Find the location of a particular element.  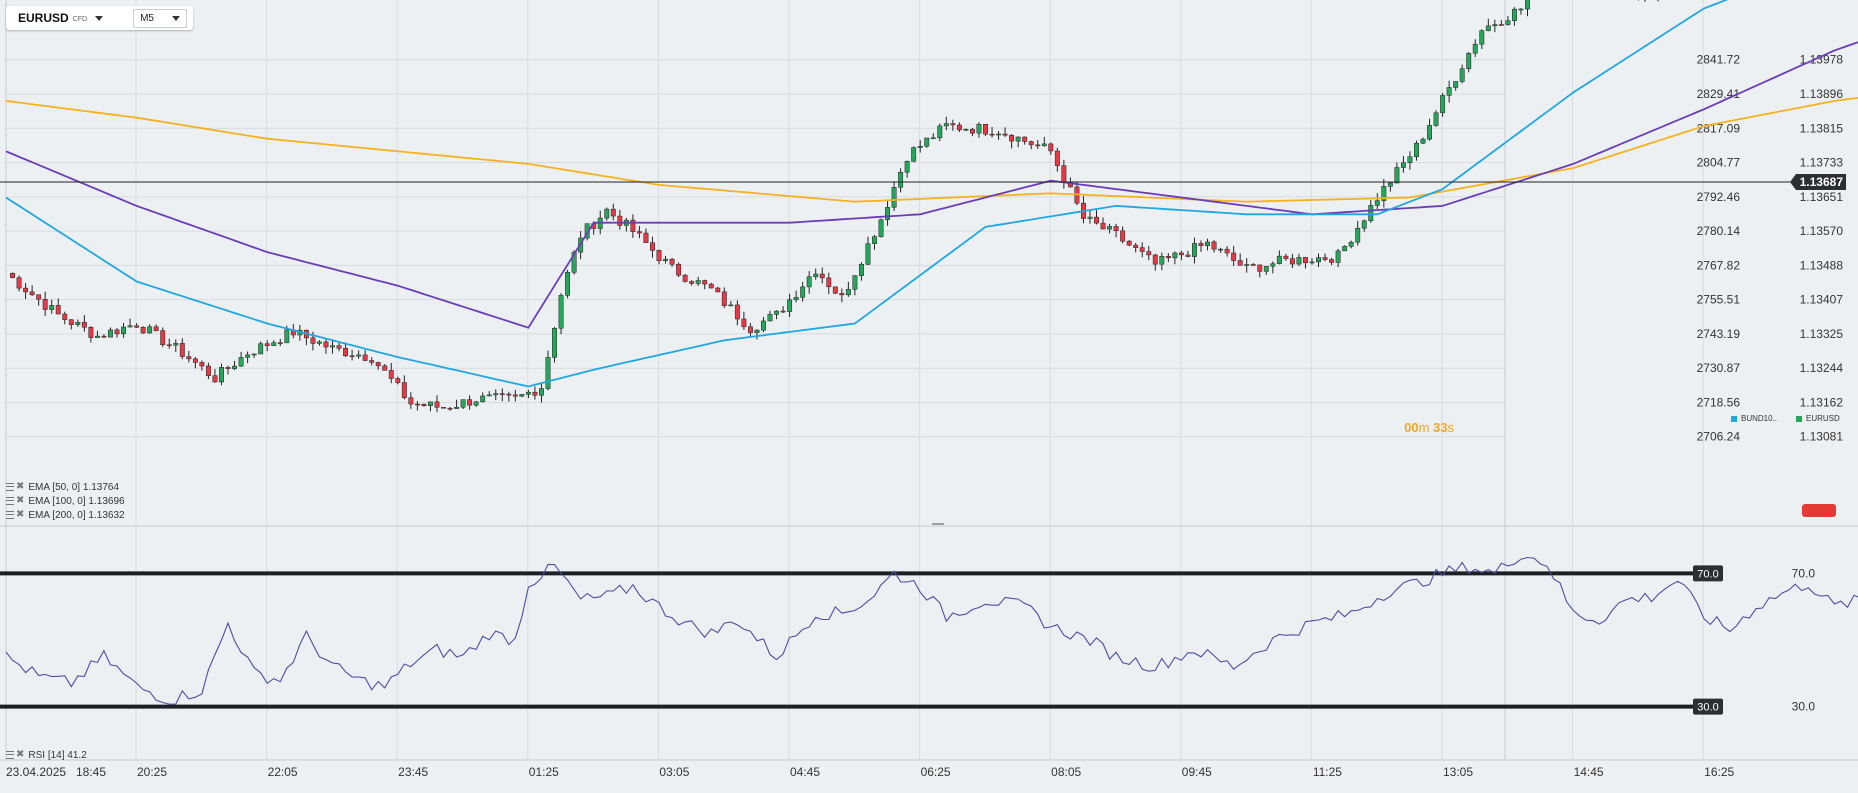

rsi-y-tick-label: 70.0 is located at coordinates (1804, 573).